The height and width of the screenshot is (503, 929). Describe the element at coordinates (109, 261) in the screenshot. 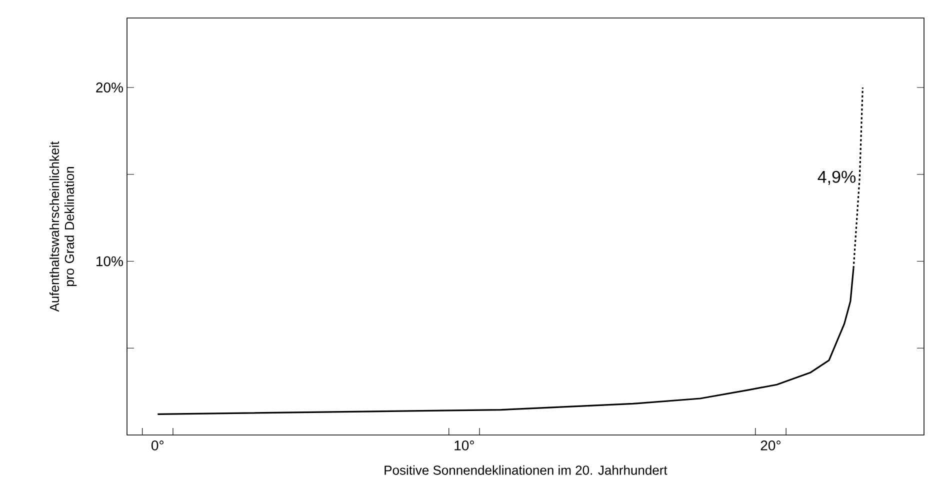

I see `y-tick-label: 10%` at that location.